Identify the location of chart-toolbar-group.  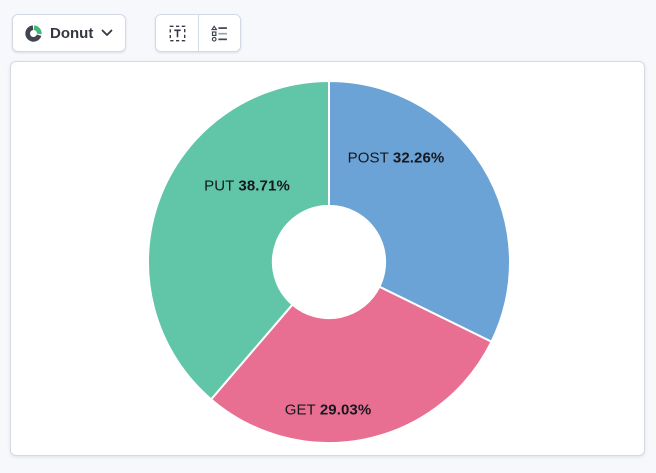
(198, 33).